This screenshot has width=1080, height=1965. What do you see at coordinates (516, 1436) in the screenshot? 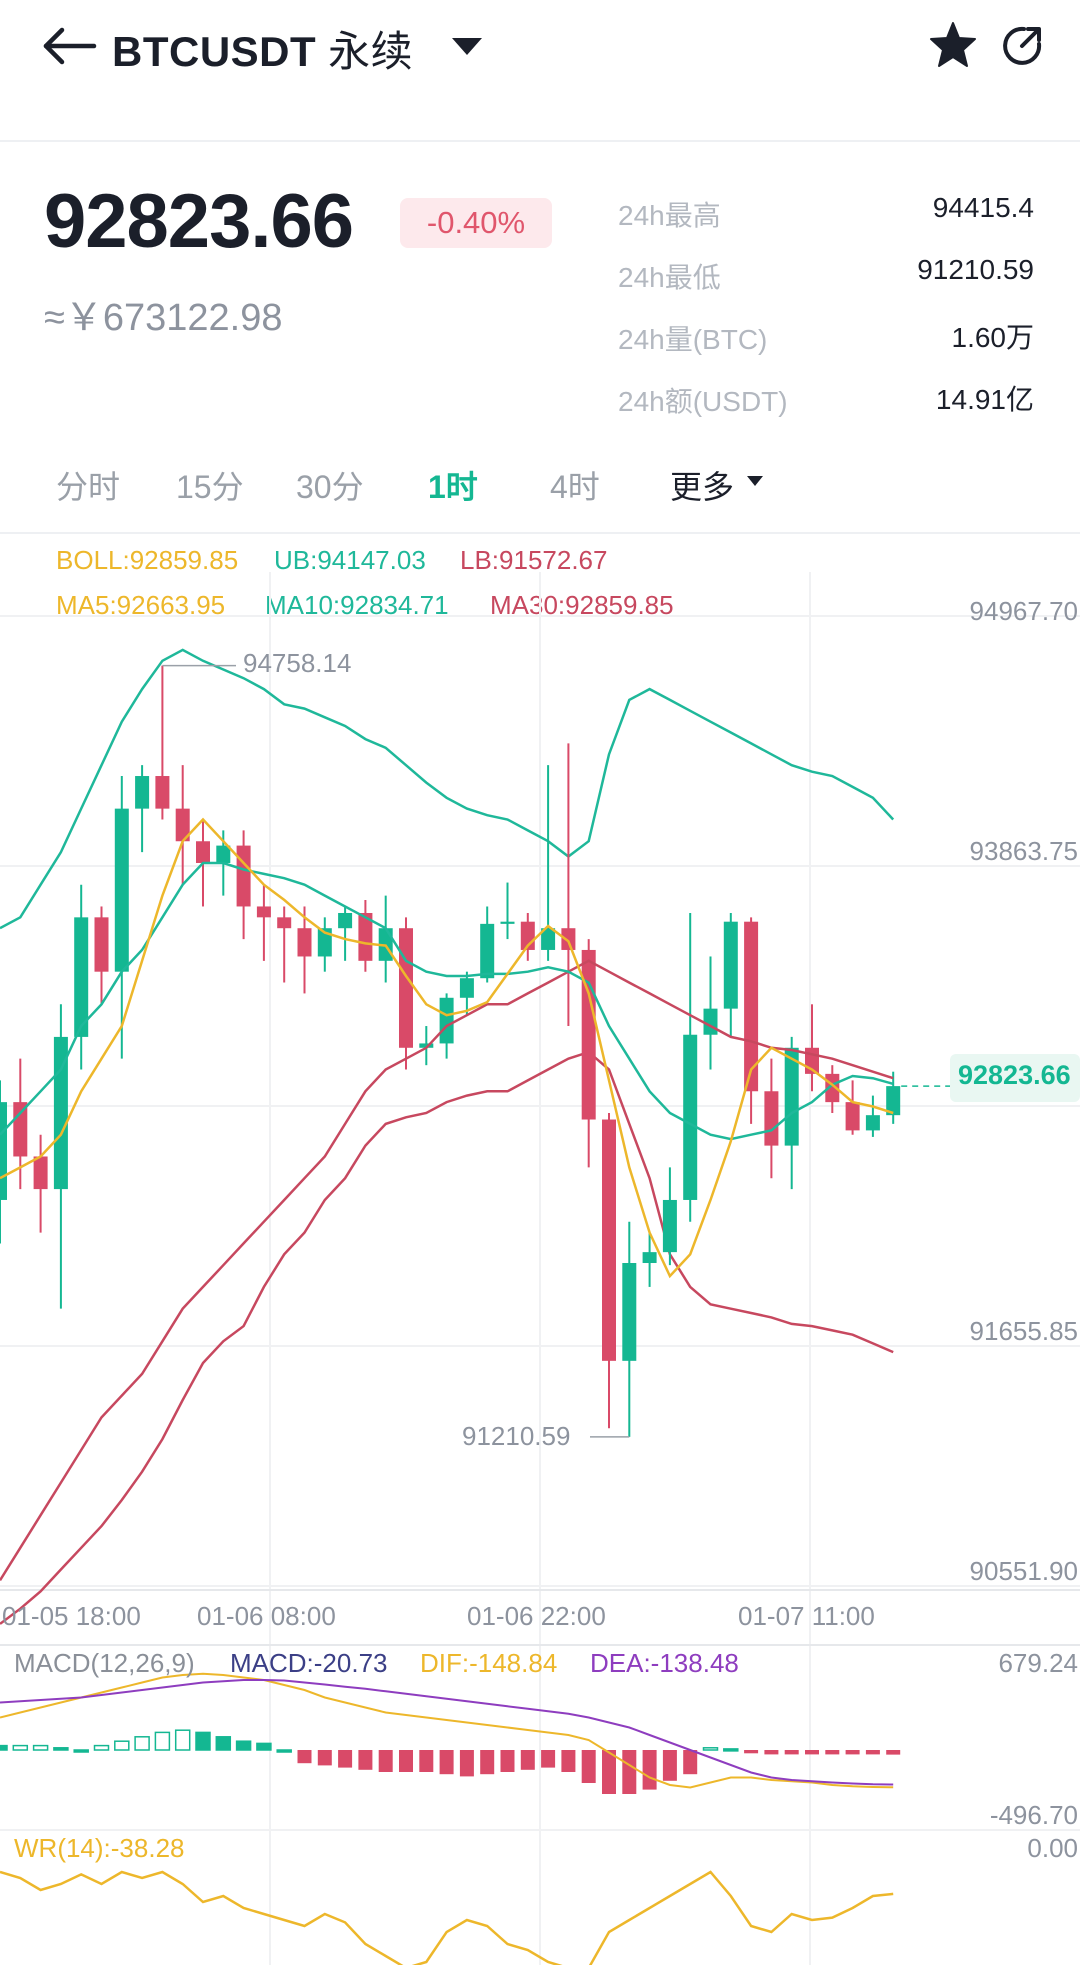
I see `low-marker-label: 91210.59` at bounding box center [516, 1436].